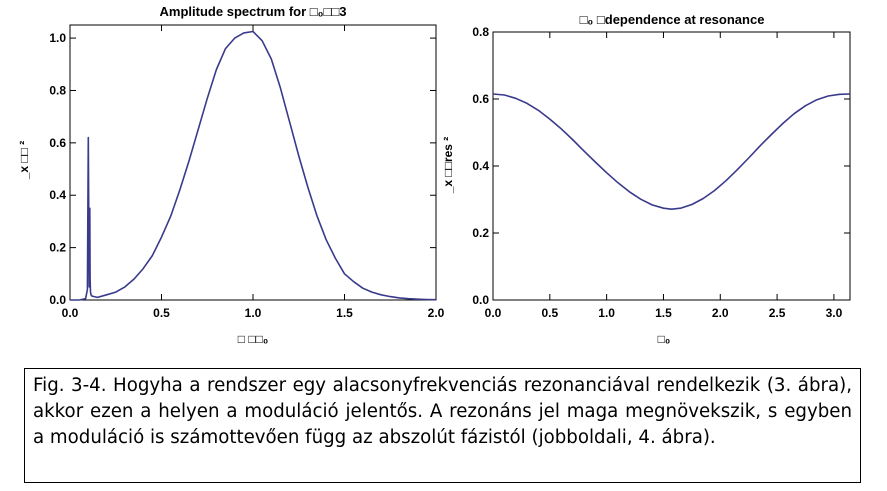 This screenshot has height=491, width=887. What do you see at coordinates (664, 339) in the screenshot?
I see `x-axis-label-2: □₀` at bounding box center [664, 339].